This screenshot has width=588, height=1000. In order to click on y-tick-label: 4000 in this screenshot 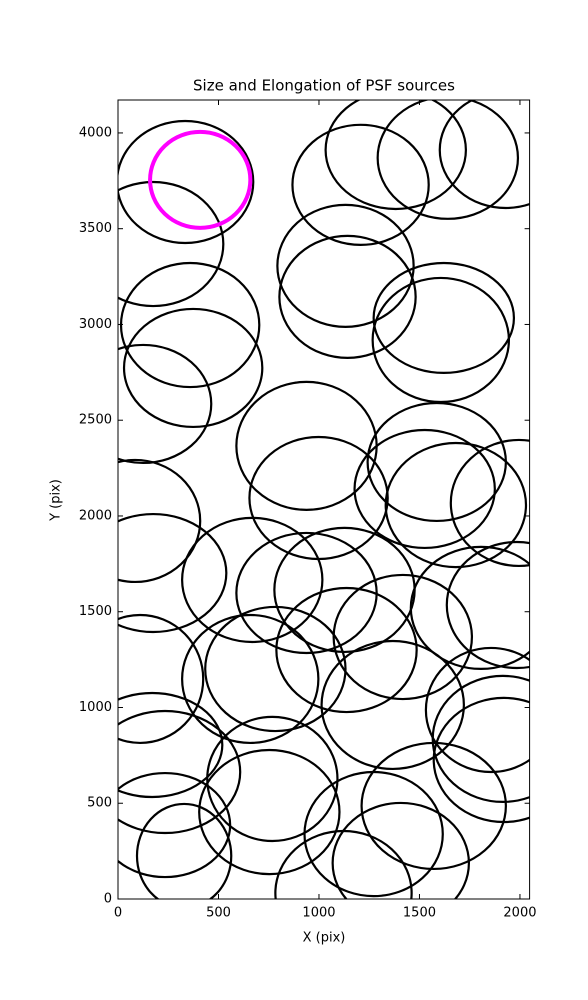, I will do `click(95, 132)`.